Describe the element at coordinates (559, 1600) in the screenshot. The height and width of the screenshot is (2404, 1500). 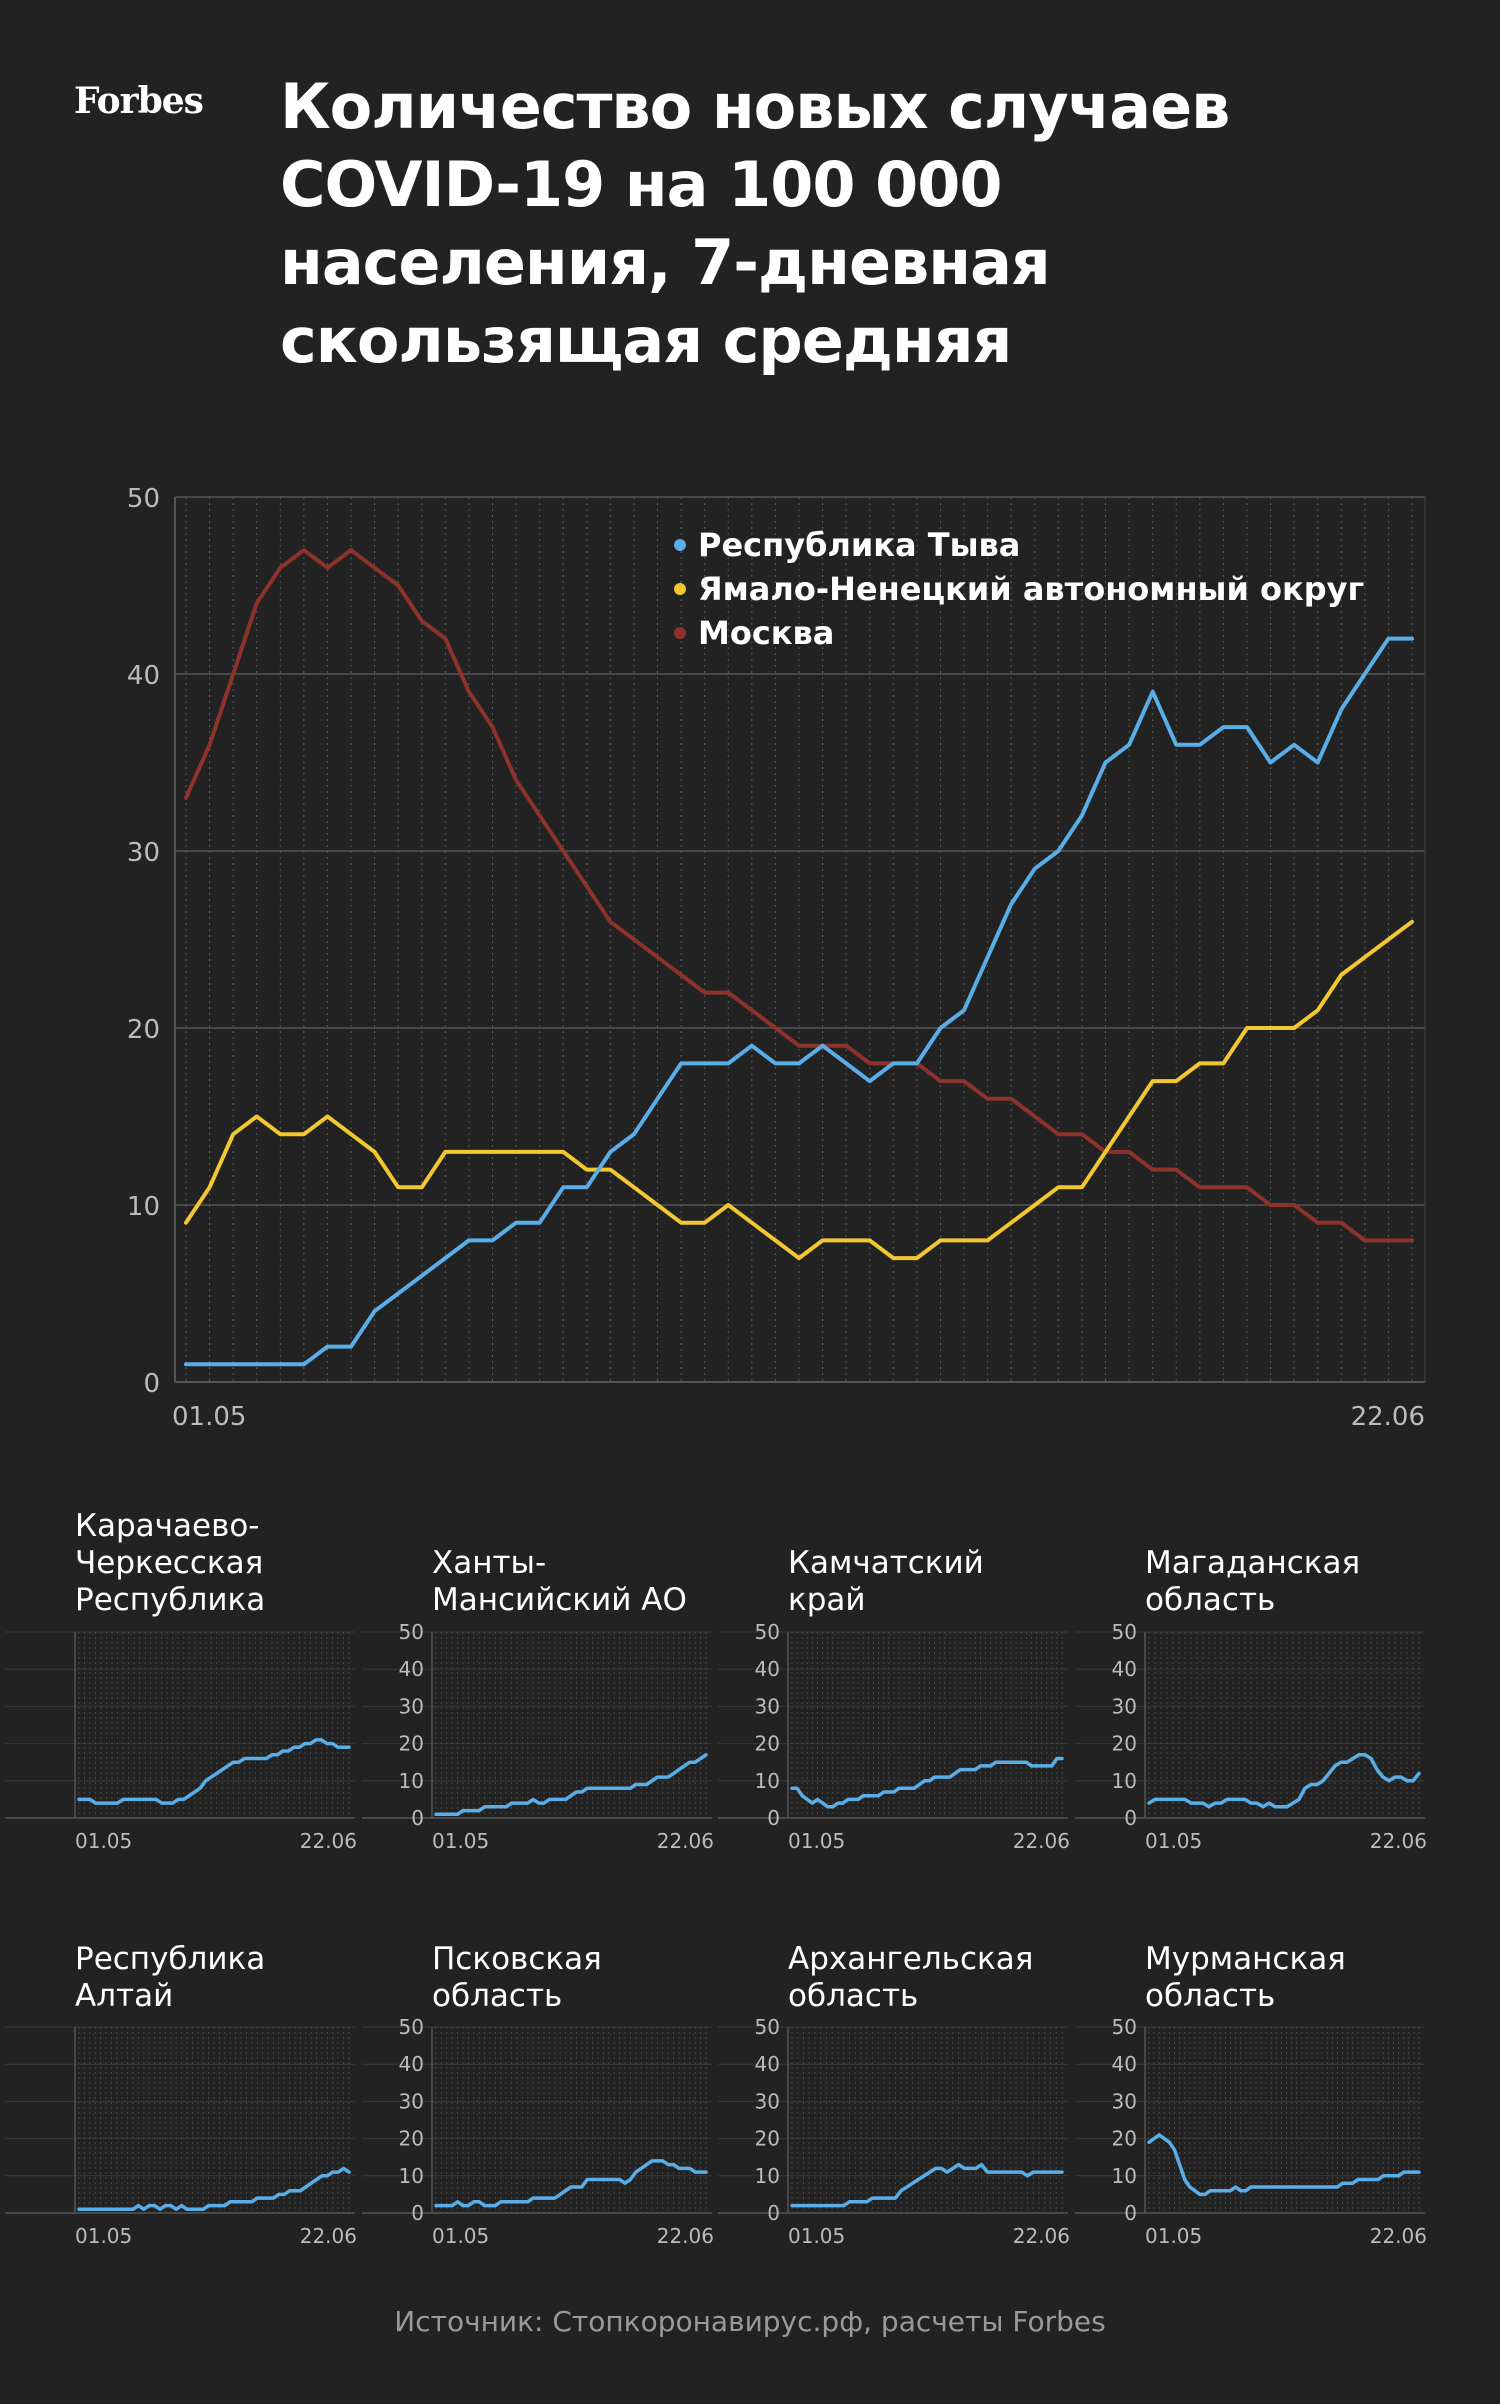
I see `small-chart-title: Мансийский АО` at that location.